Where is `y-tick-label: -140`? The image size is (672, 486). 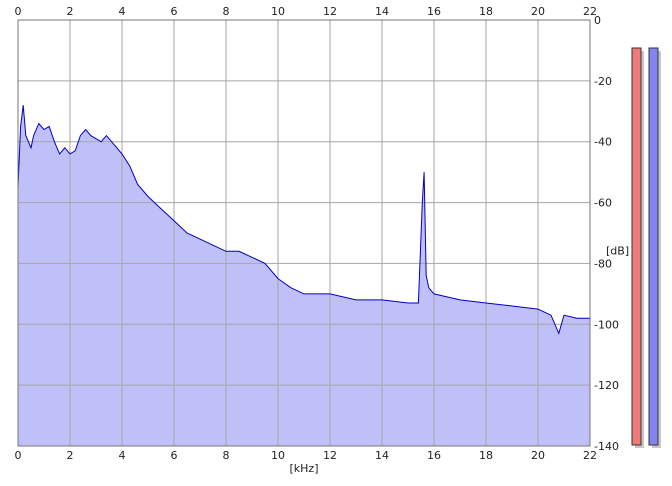 y-tick-label: -140 is located at coordinates (606, 446).